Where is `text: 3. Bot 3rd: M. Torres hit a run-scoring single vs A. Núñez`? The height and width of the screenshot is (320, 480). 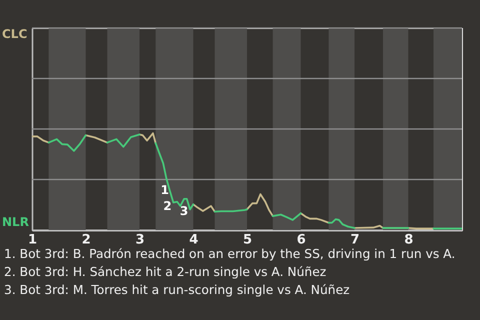 text: 3. Bot 3rd: M. Torres hit a run-scoring single vs A. Núñez is located at coordinates (177, 290).